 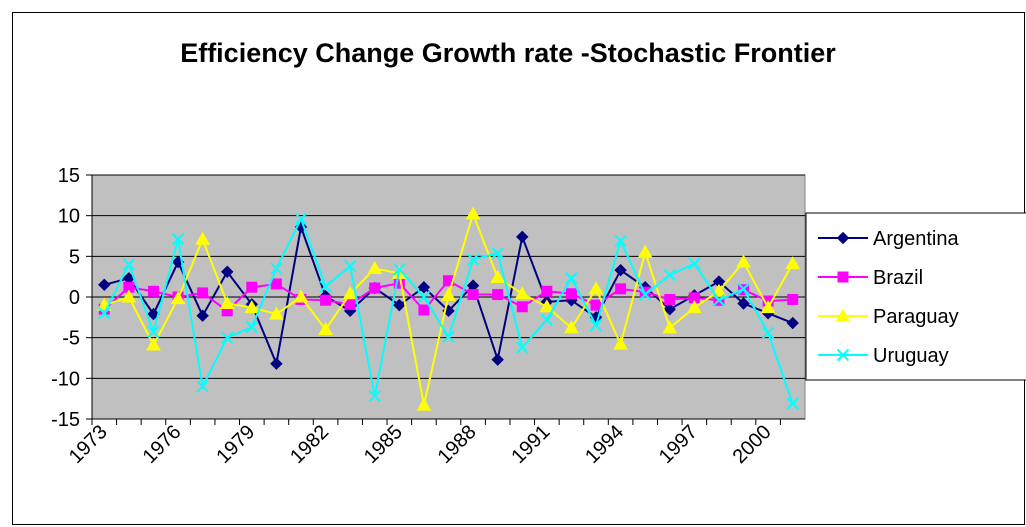 I want to click on legend-label: Argentina, so click(x=916, y=239).